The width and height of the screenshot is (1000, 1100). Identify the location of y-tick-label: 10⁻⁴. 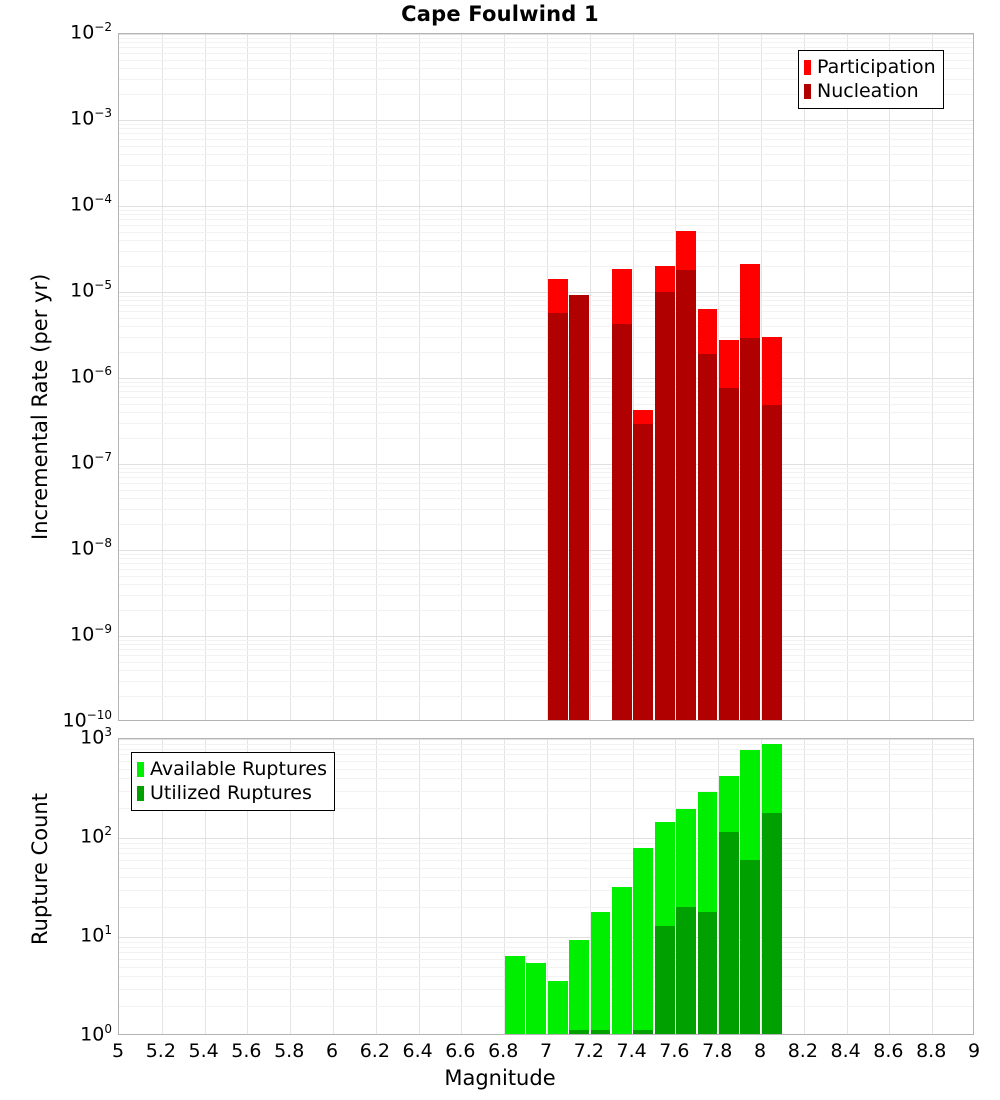
(91, 204).